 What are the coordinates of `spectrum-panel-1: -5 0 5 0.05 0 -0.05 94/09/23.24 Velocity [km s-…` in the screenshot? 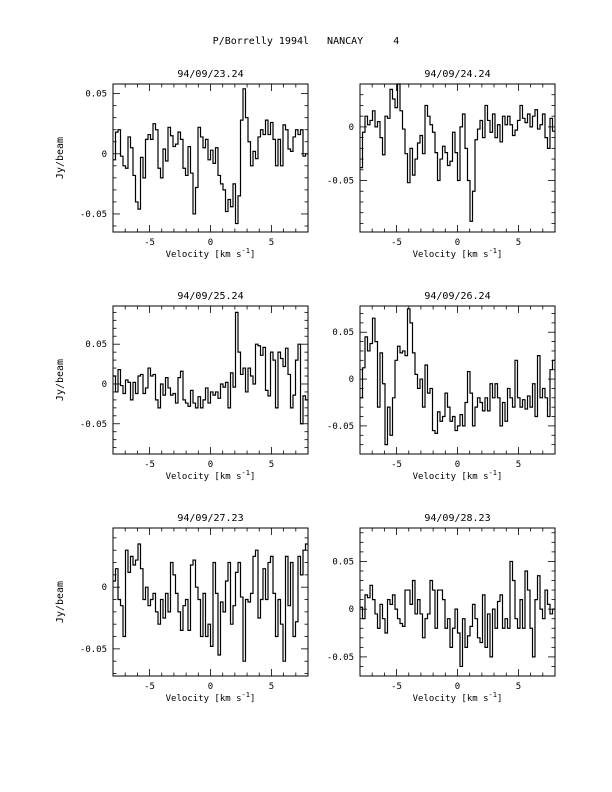 It's located at (182, 164).